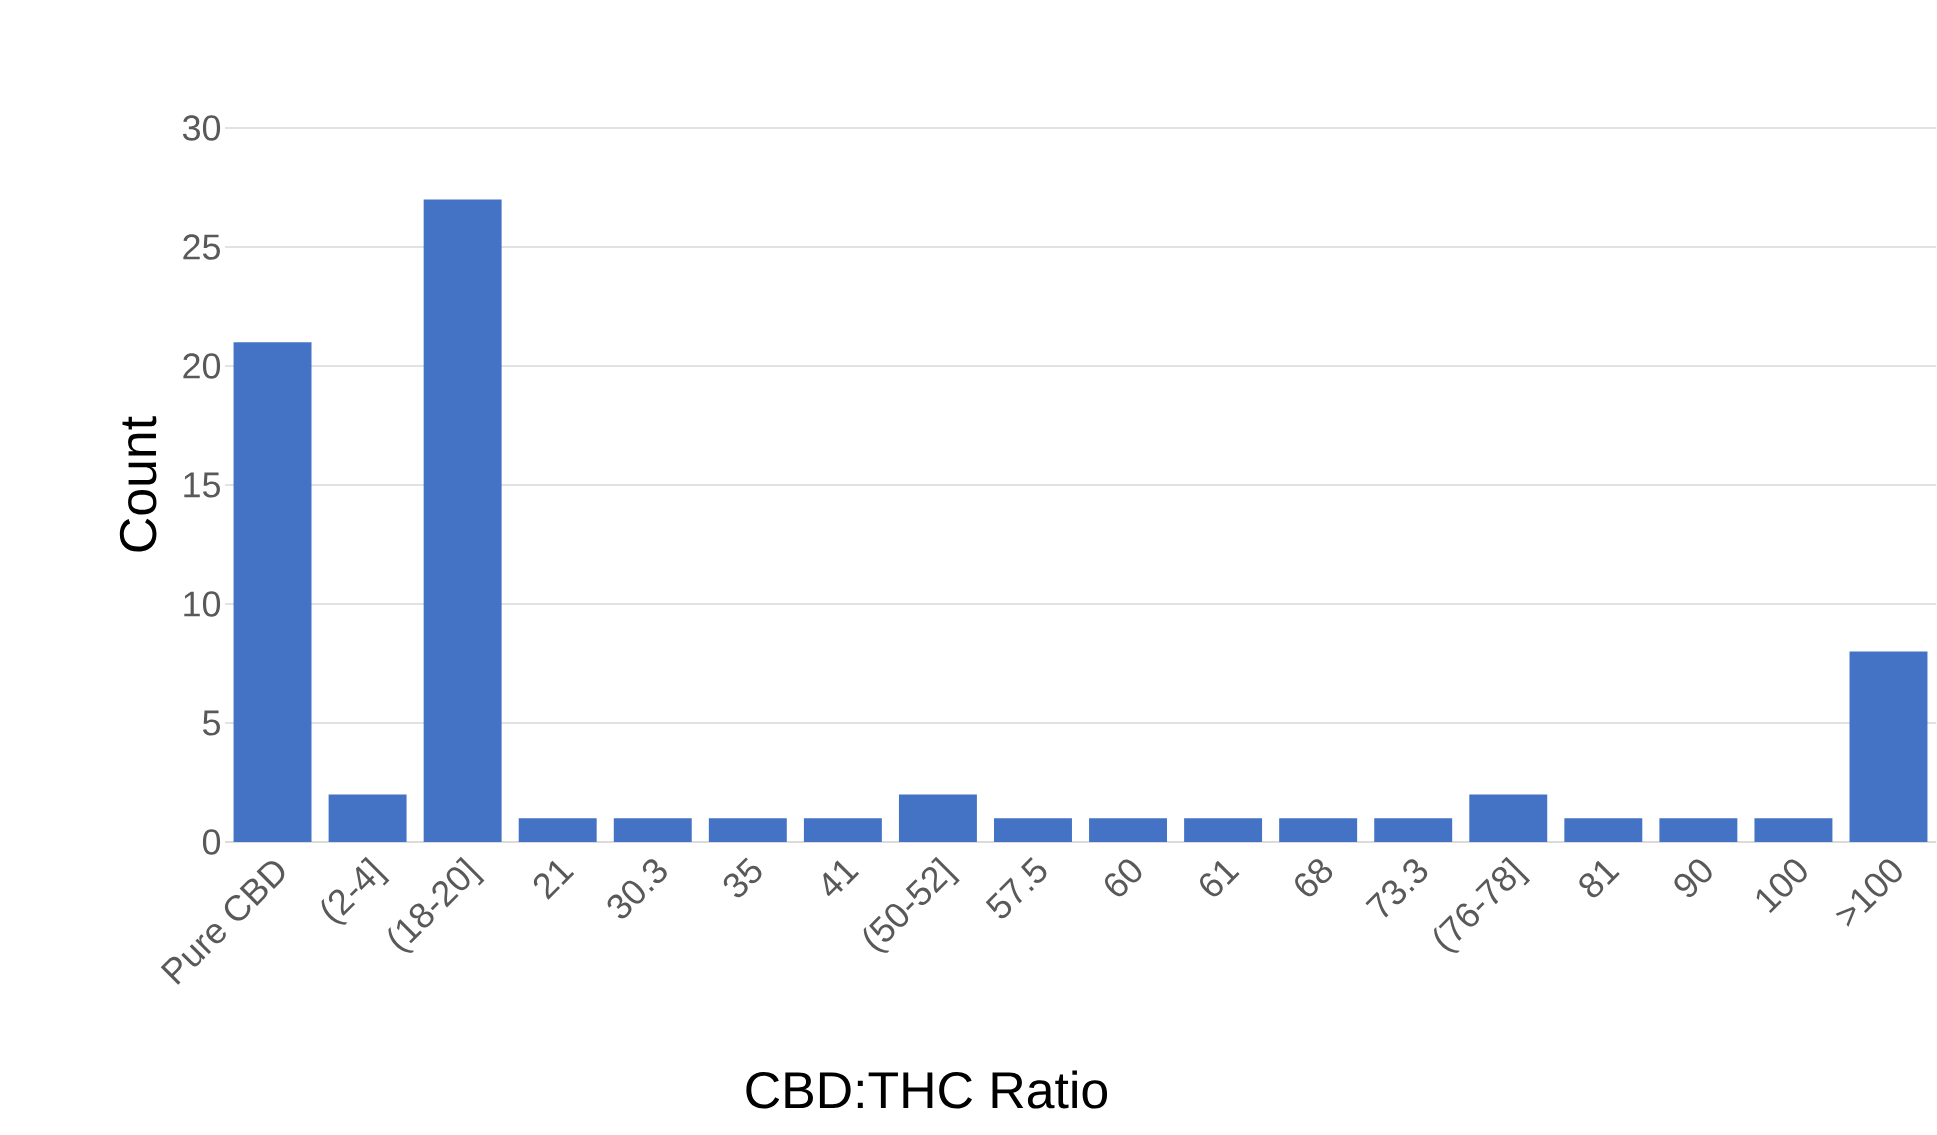 The height and width of the screenshot is (1135, 1937). What do you see at coordinates (1123, 878) in the screenshot?
I see `x-tick-label: 60` at bounding box center [1123, 878].